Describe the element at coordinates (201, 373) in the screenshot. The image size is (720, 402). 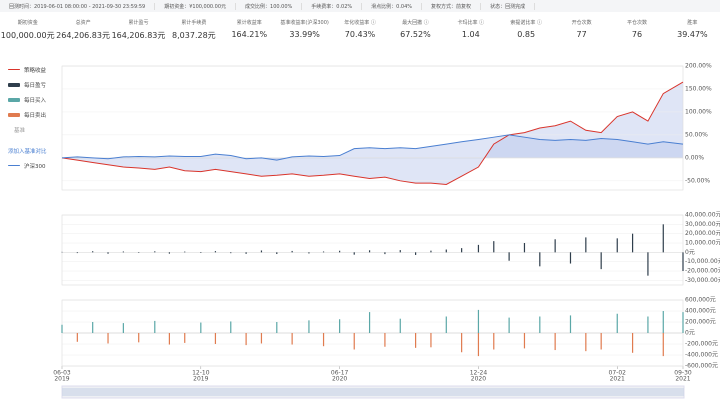
I see `x-tick-label: 12-10` at that location.